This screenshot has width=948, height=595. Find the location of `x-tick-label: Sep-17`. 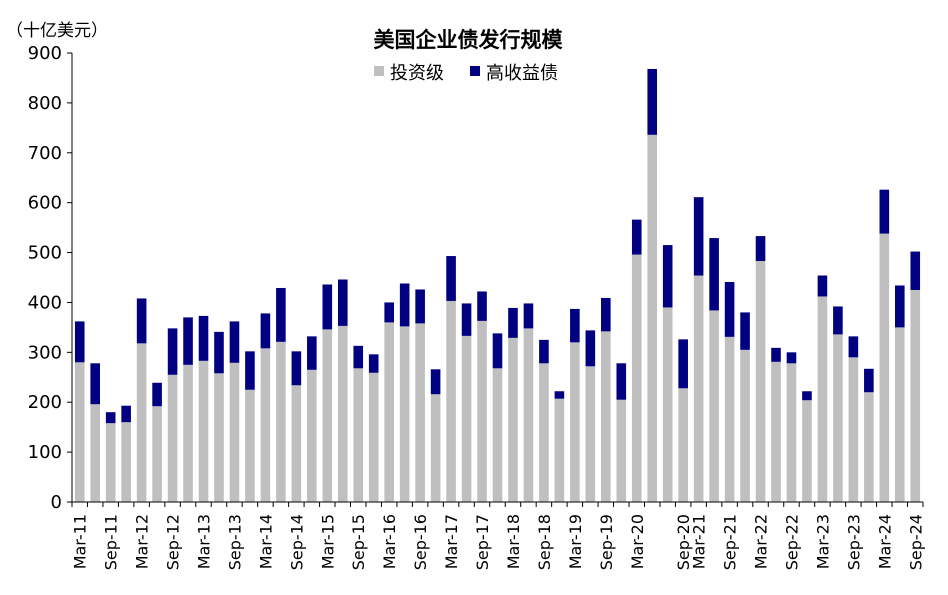

x-tick-label: Sep-17 is located at coordinates (482, 542).